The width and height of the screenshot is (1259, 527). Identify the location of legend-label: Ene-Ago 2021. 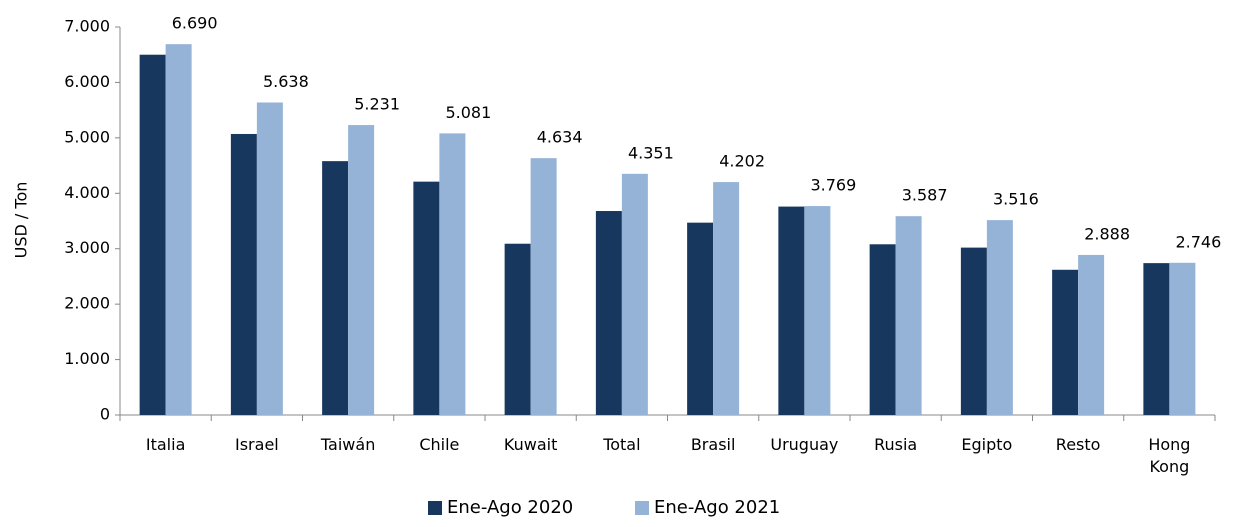
(717, 507).